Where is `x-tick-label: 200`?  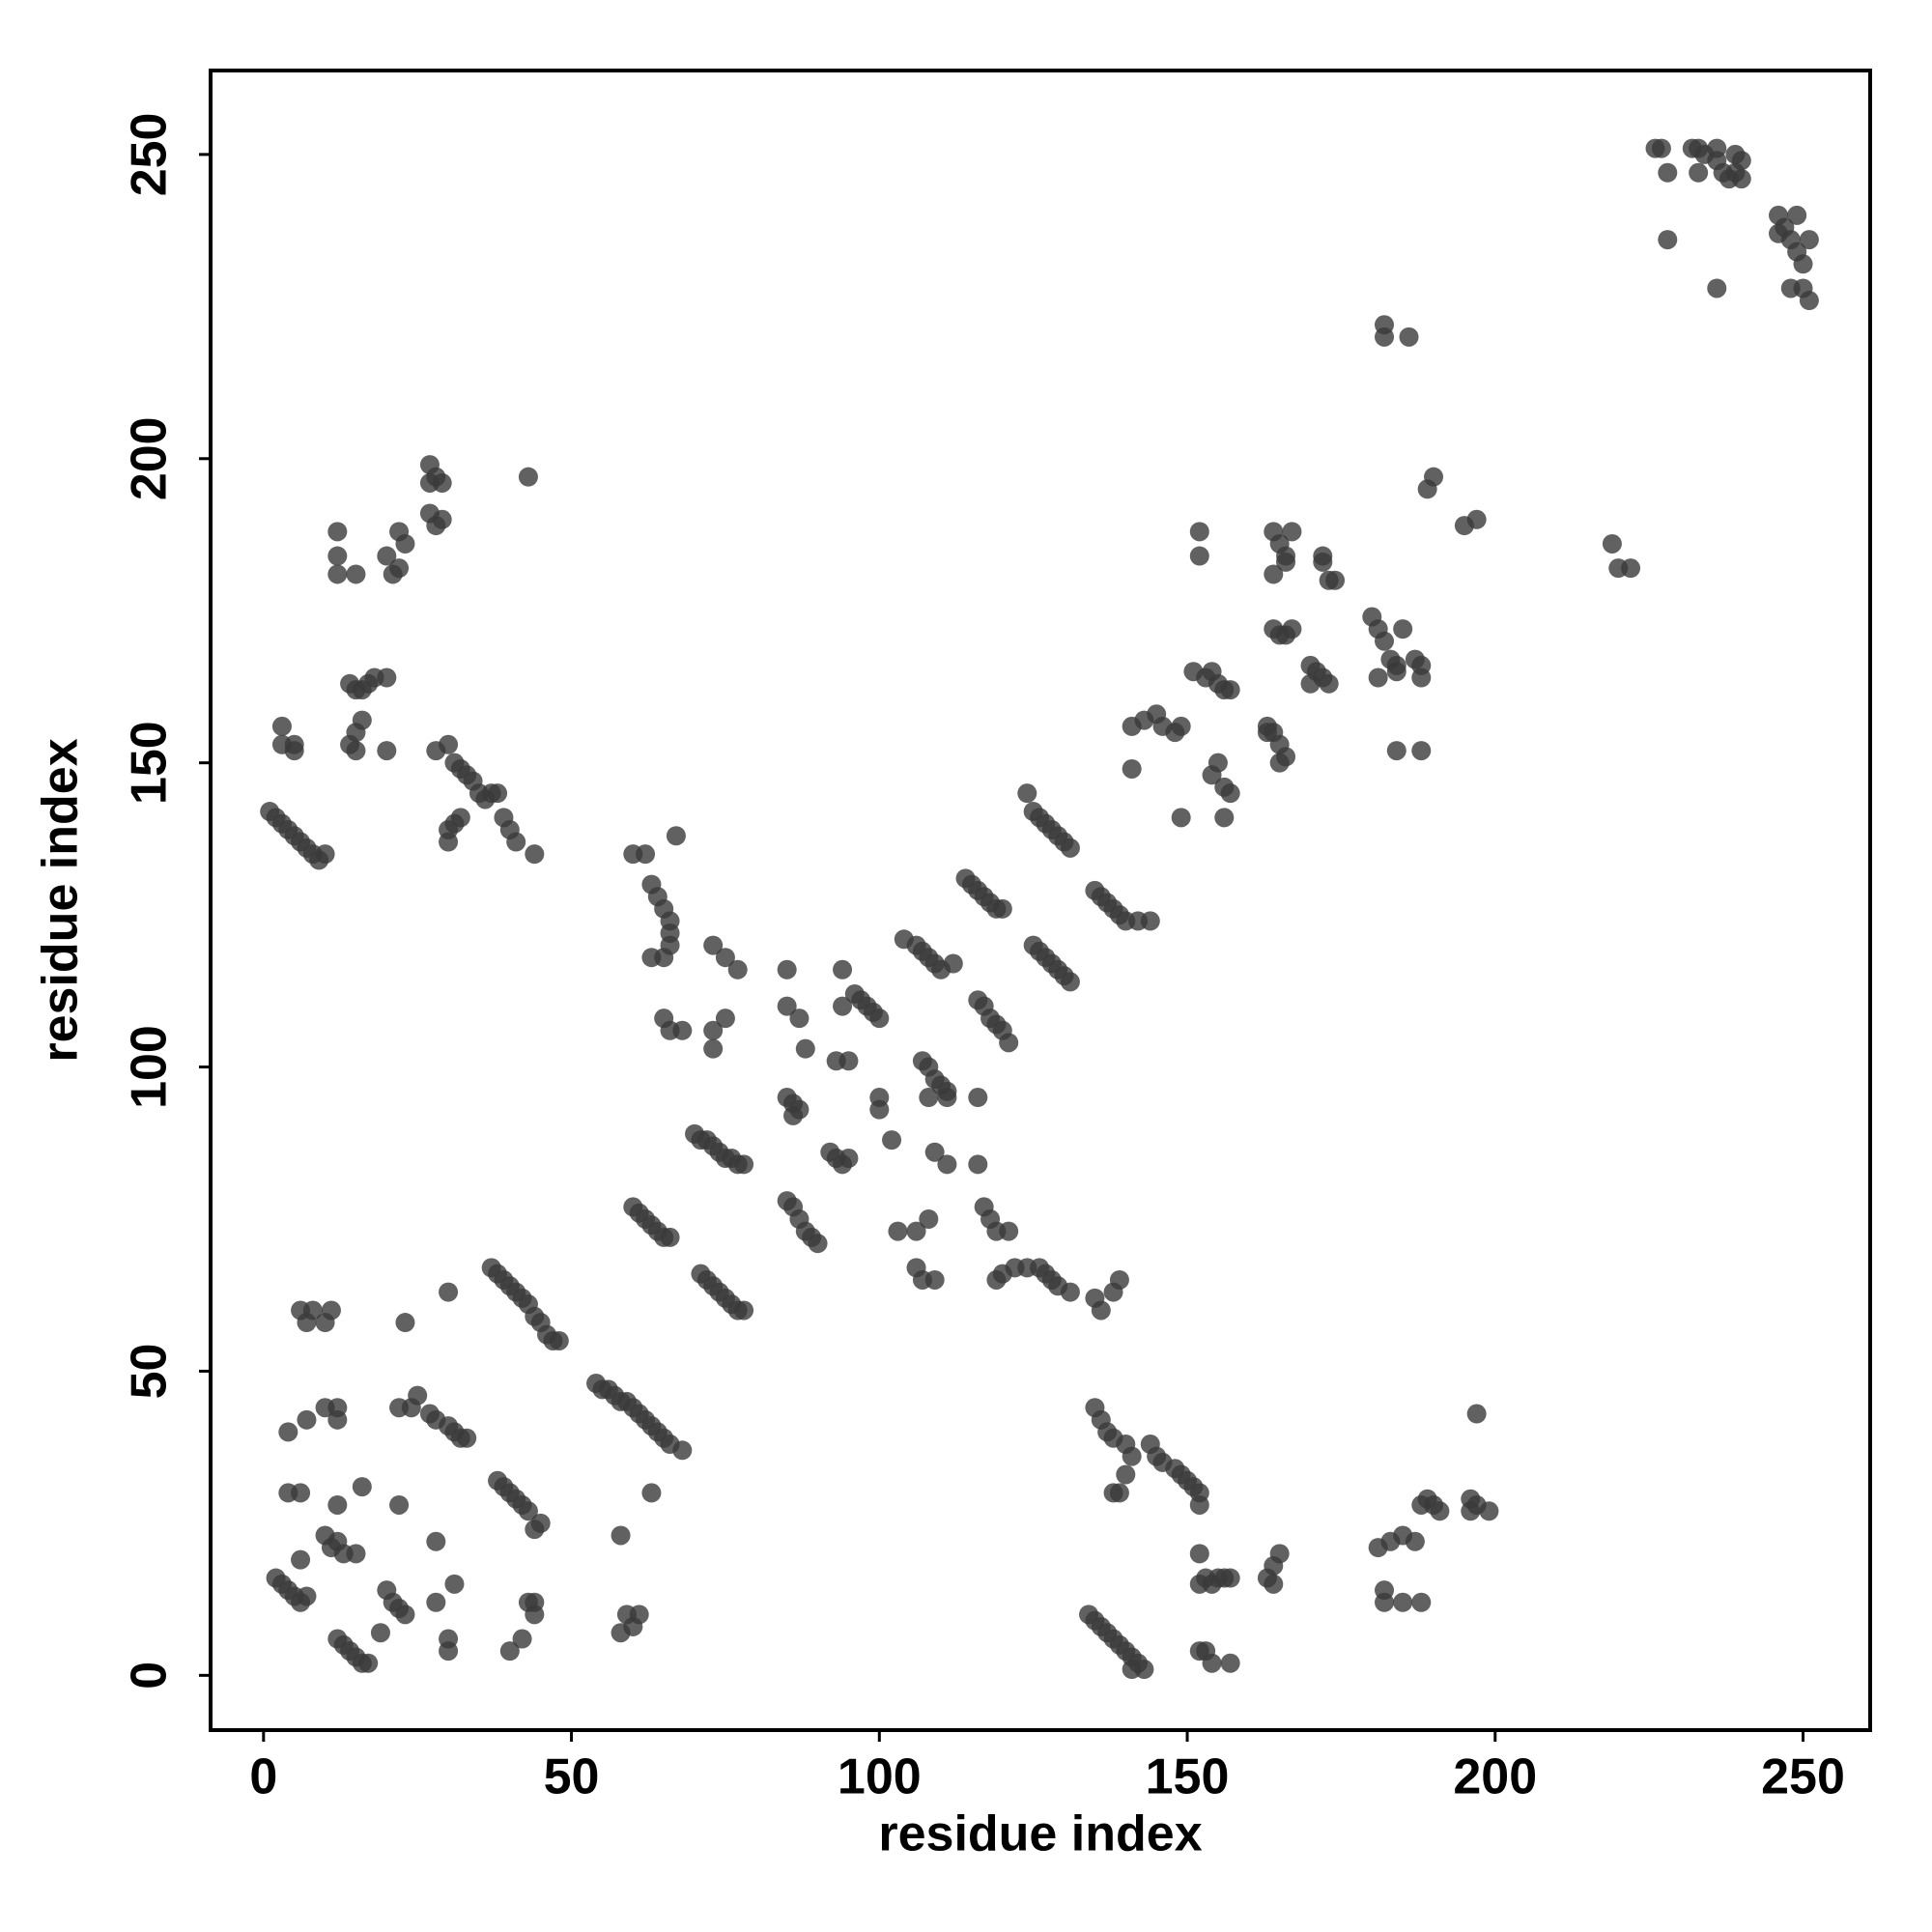
x-tick-label: 200 is located at coordinates (1495, 1777).